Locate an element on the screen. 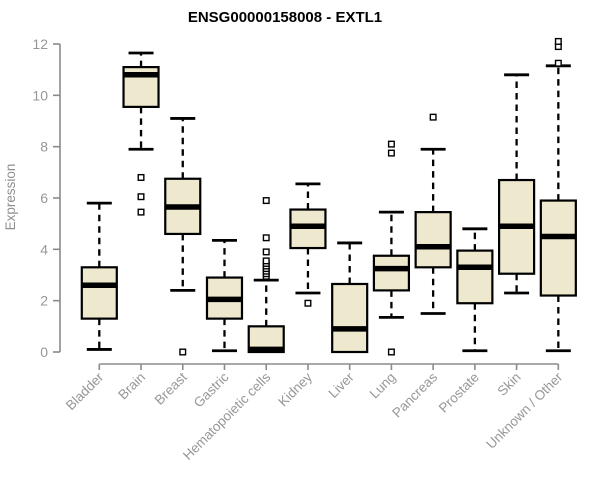 The width and height of the screenshot is (600, 500). y-tick-label: 0 is located at coordinates (44, 352).